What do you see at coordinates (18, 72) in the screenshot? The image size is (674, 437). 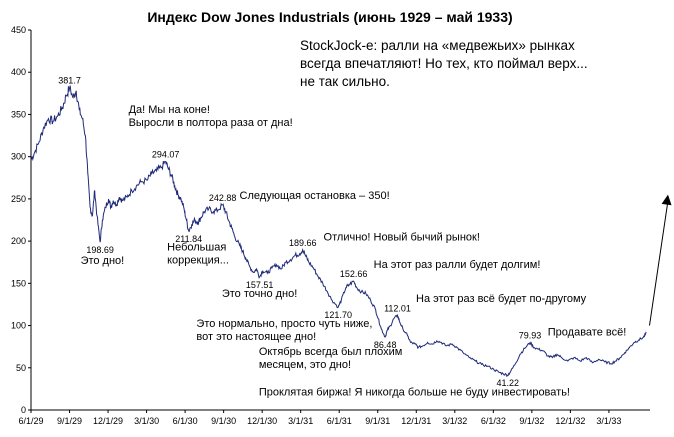 I see `y-tick-label: 400` at bounding box center [18, 72].